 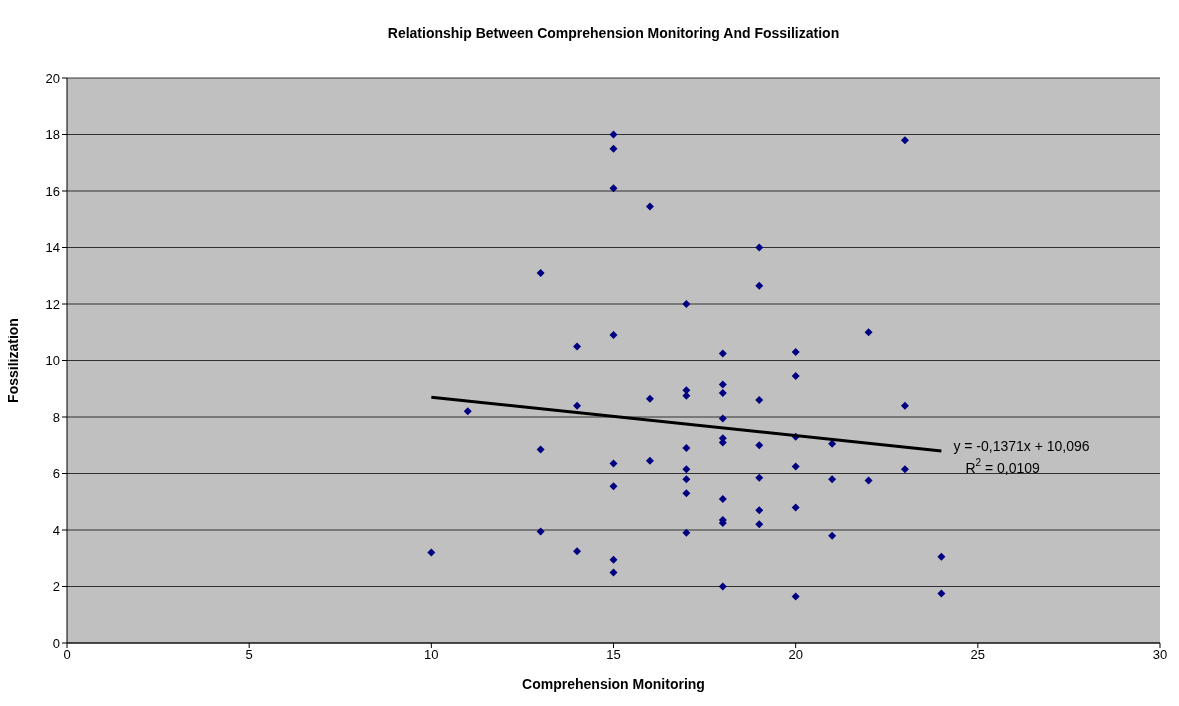 I want to click on x-tick-label: 30, so click(x=1160, y=655).